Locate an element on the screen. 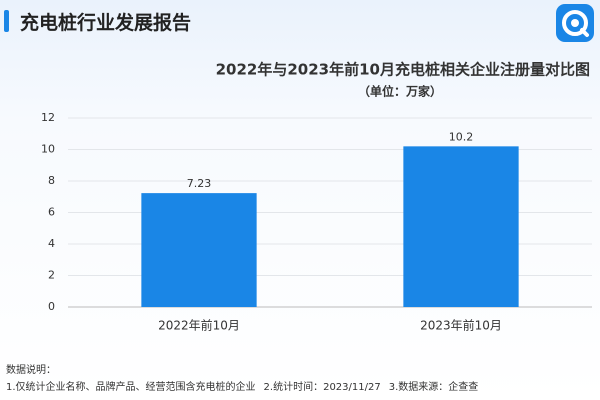 This screenshot has height=400, width=600. y-tick-label: 0 is located at coordinates (51, 306).